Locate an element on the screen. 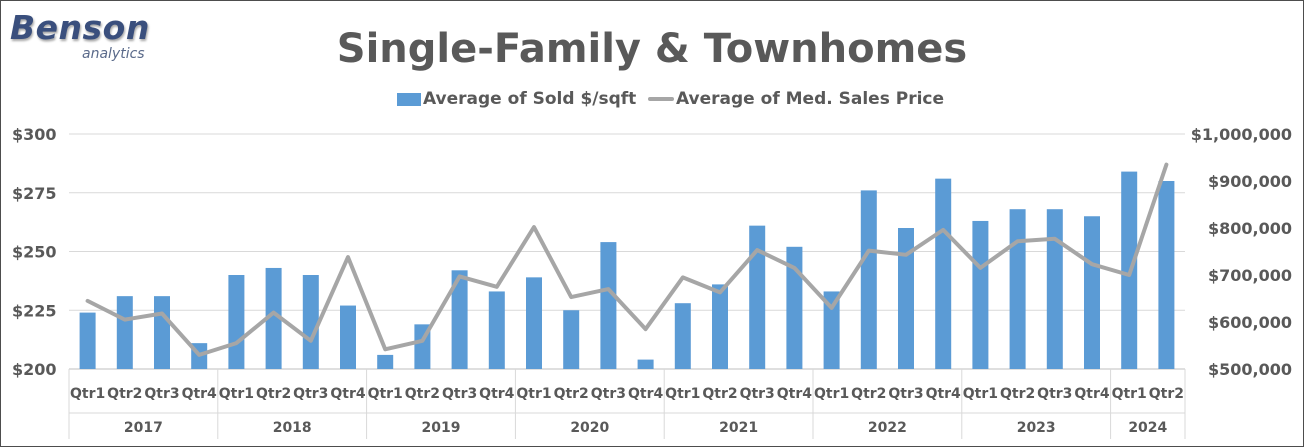 The width and height of the screenshot is (1304, 447). logo-sub: analytics is located at coordinates (113, 54).